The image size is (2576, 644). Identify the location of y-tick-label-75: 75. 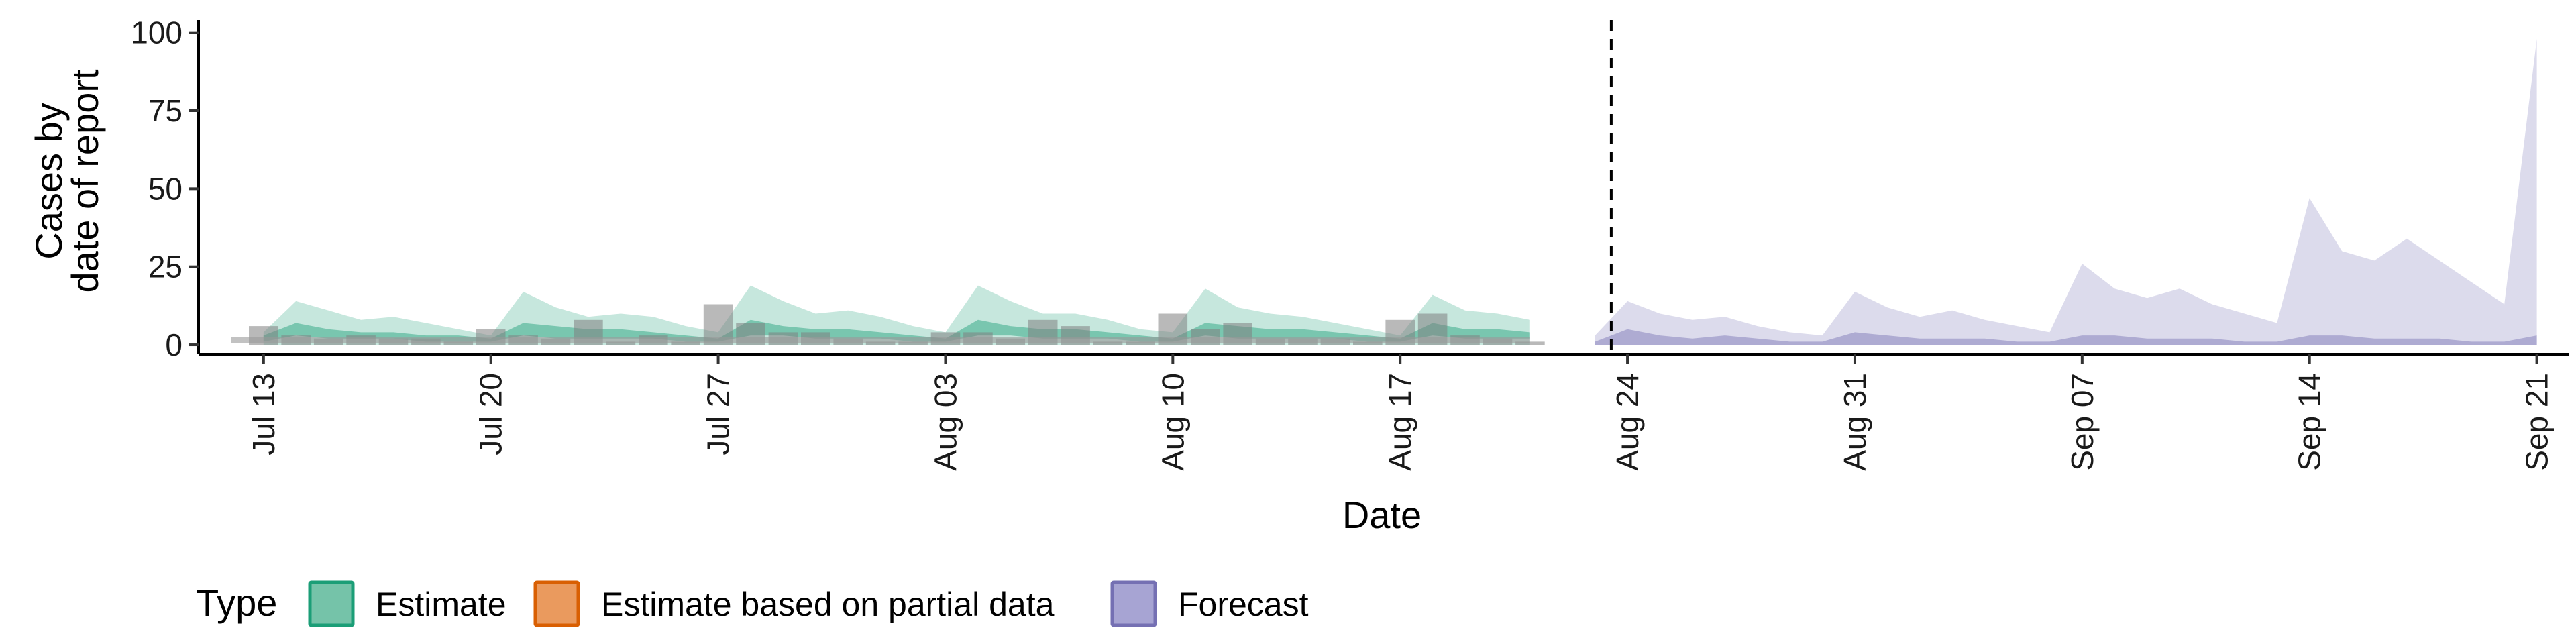
(165, 110).